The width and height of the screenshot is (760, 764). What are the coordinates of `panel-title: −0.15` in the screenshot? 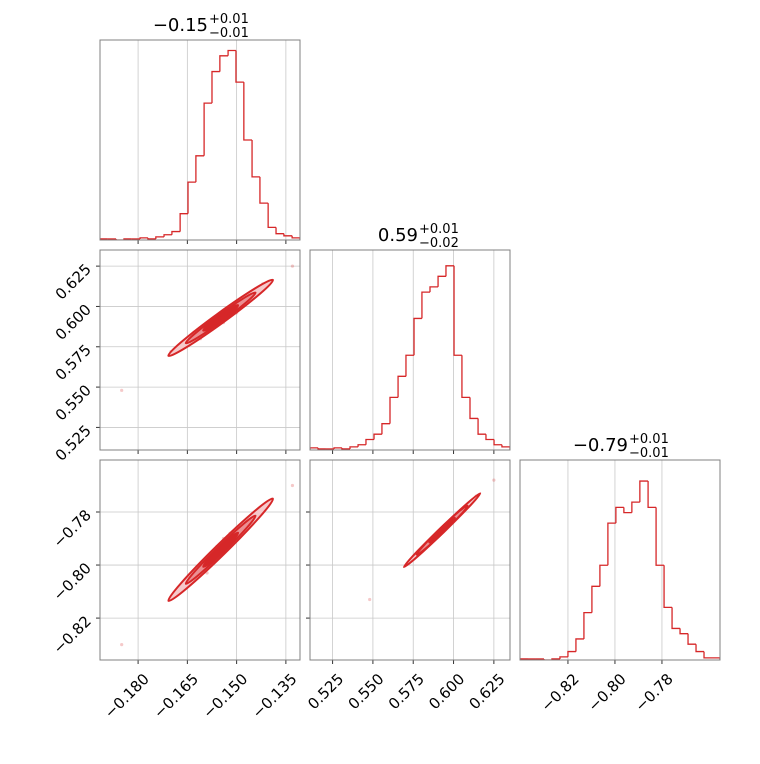 It's located at (180, 25).